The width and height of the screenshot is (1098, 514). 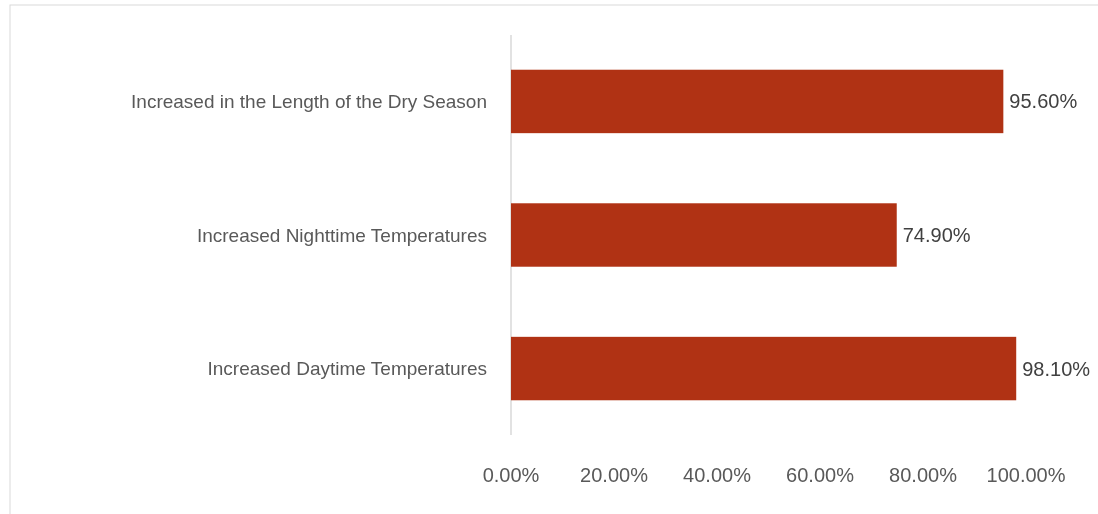 What do you see at coordinates (614, 475) in the screenshot?
I see `x-tick-label: 20.00%` at bounding box center [614, 475].